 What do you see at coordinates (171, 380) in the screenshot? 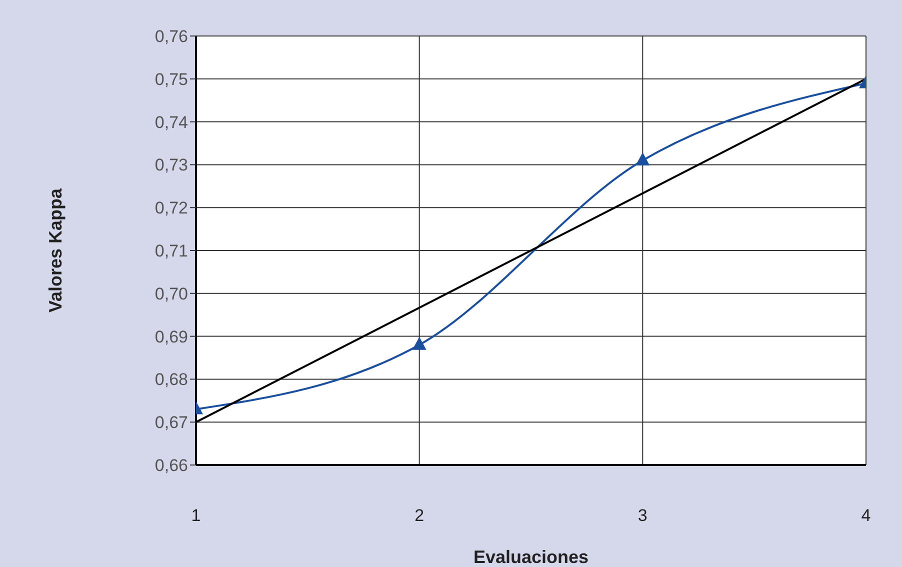
I see `y-tick-label: 0,68` at bounding box center [171, 380].